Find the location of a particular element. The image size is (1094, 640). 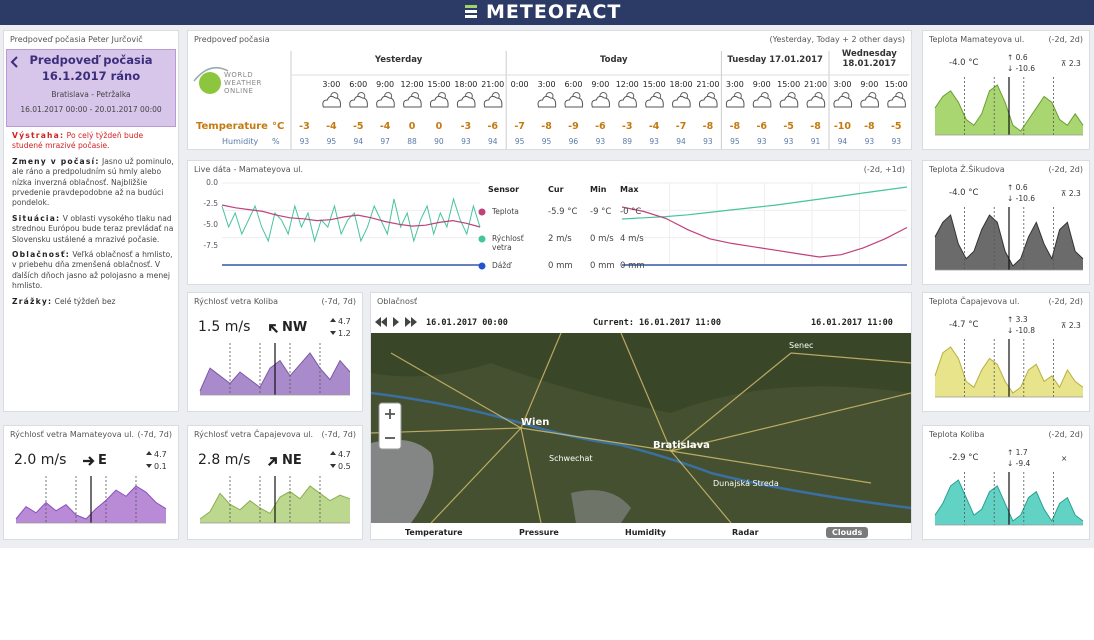

panel-range: (-7d, 7d) is located at coordinates (338, 301).